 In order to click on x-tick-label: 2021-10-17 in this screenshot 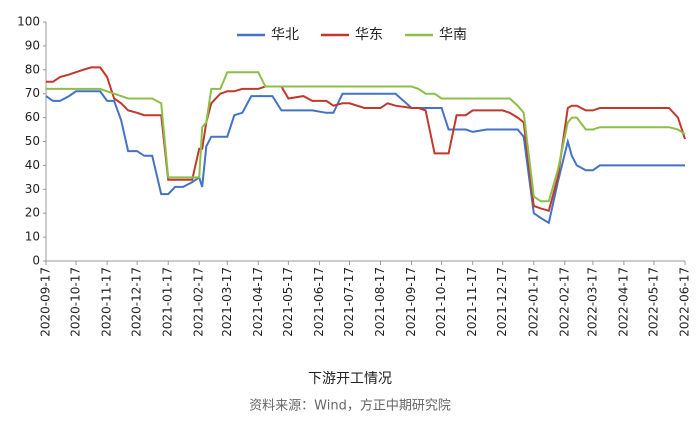, I will do `click(441, 302)`.